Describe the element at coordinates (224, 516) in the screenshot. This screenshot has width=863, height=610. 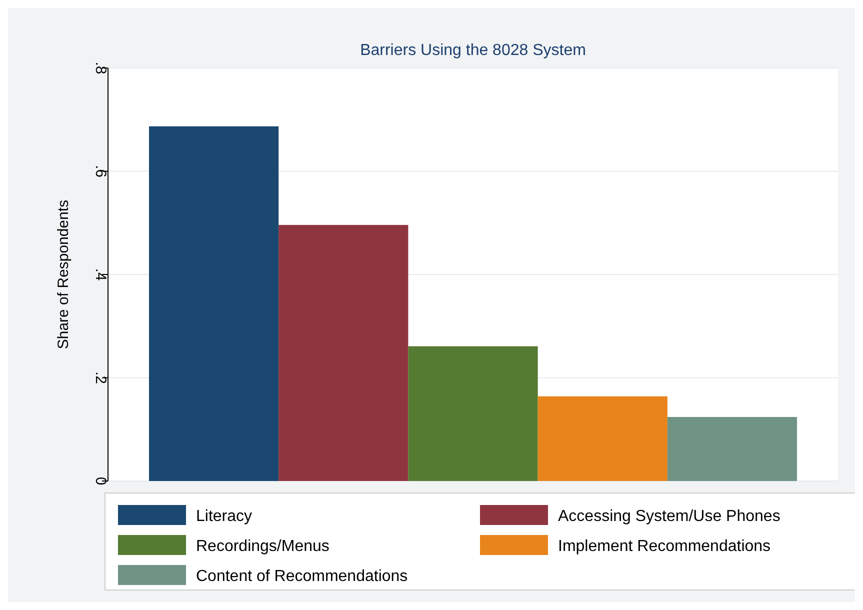
I see `legend-label: Literacy` at that location.